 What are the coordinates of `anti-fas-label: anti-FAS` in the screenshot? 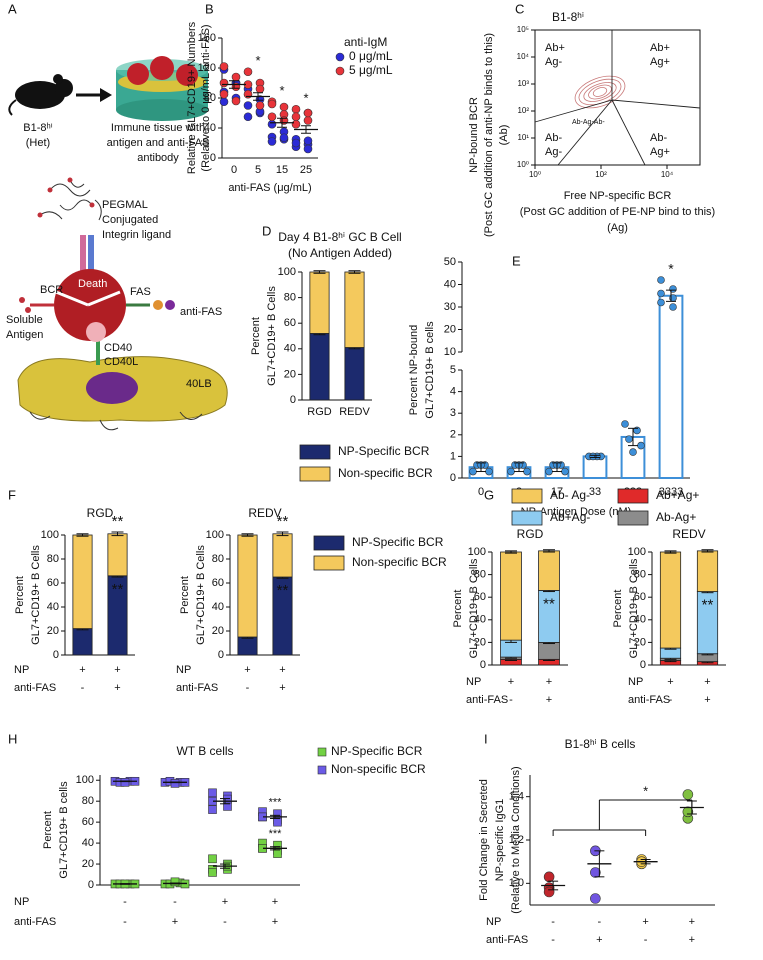 It's located at (201, 312).